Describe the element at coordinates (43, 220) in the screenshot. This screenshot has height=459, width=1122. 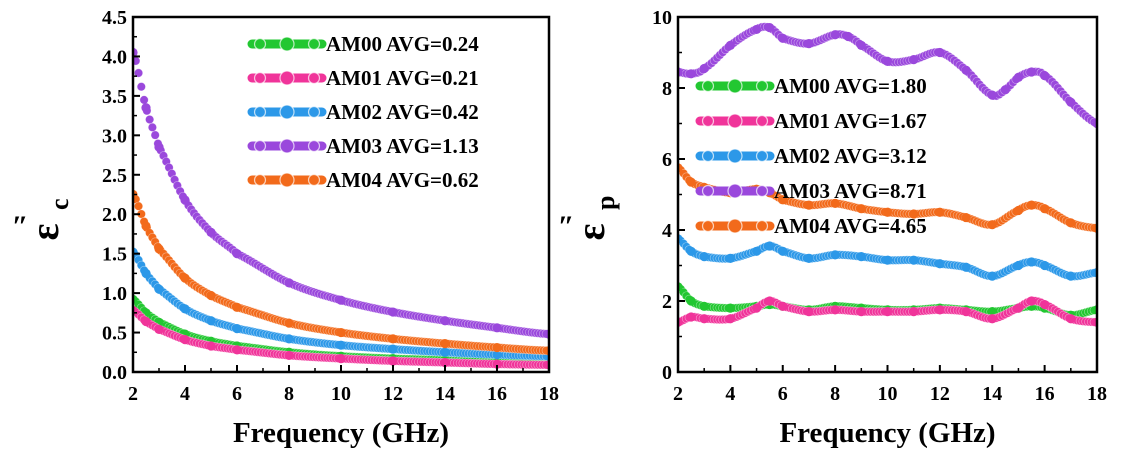
I see `y-axis-label: ε c ″` at that location.